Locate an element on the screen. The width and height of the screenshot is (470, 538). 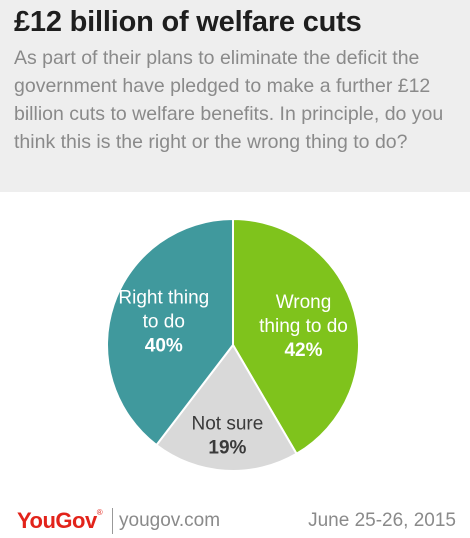
slice-label-not-sure-line-1: Not sure is located at coordinates (227, 424).